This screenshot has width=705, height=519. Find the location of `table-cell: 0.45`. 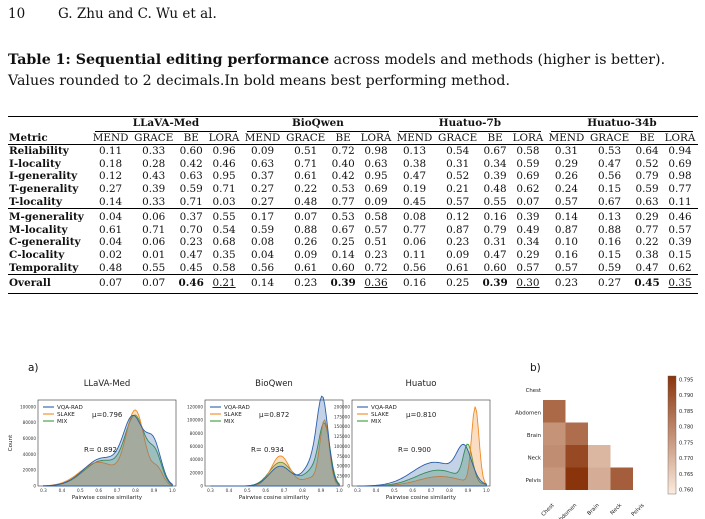

table-cell: 0.45 is located at coordinates (414, 201).